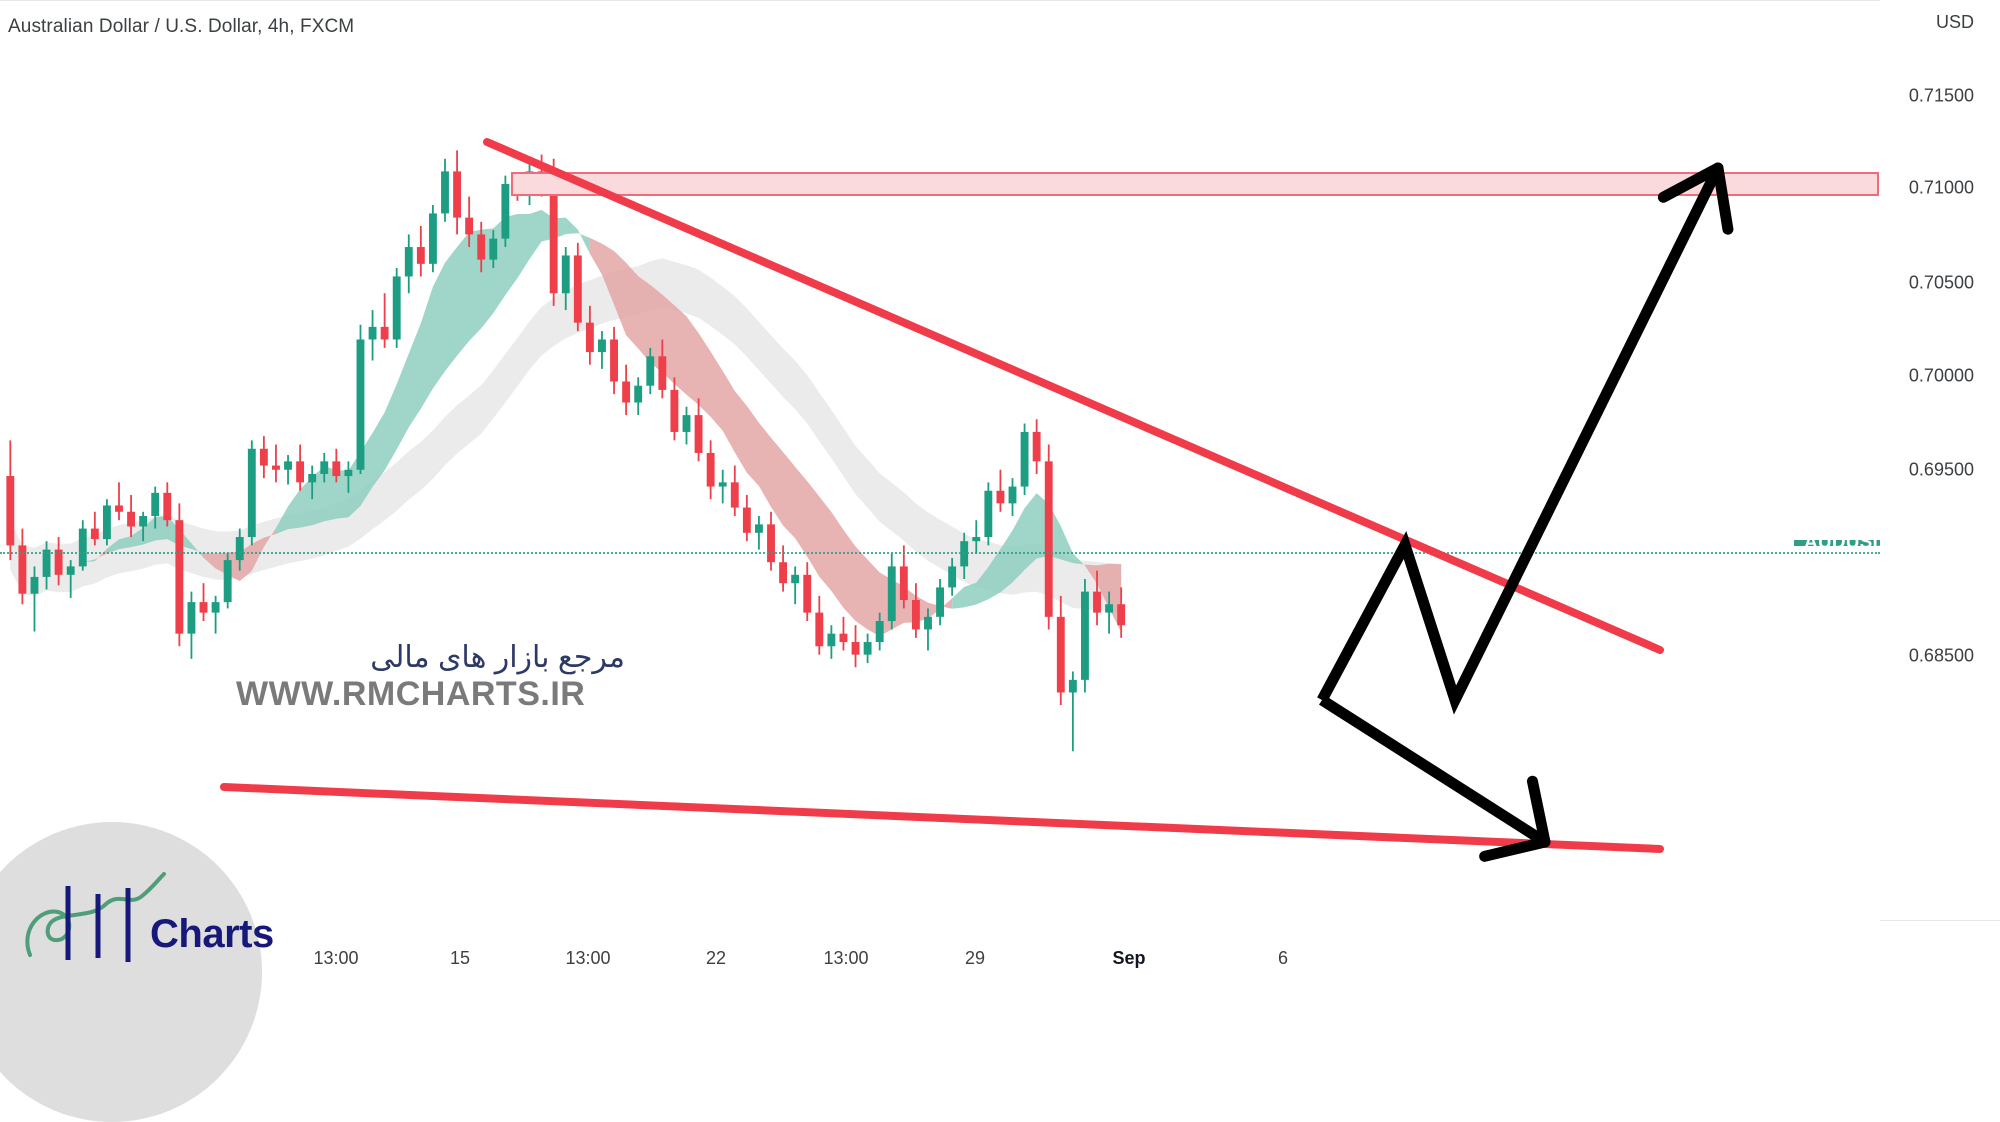 Image resolution: width=2000 pixels, height=1122 pixels. Describe the element at coordinates (497, 657) in the screenshot. I see `brand-tagline-fa: مرجع بازار های مالی` at that location.